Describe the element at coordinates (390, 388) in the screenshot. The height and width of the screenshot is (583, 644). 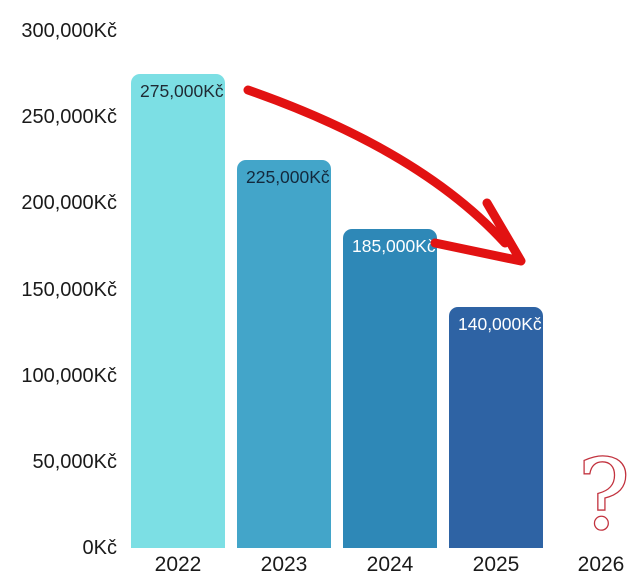
I see `bar-2024: 185,000Kč` at that location.